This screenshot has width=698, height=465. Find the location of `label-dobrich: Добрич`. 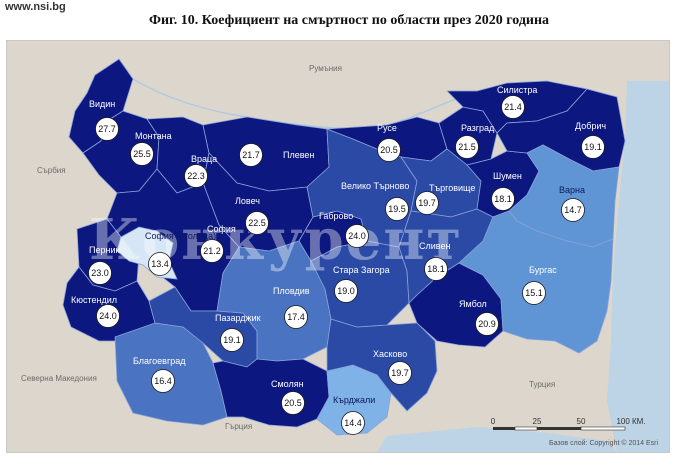

label-dobrich: Добрич is located at coordinates (590, 126).